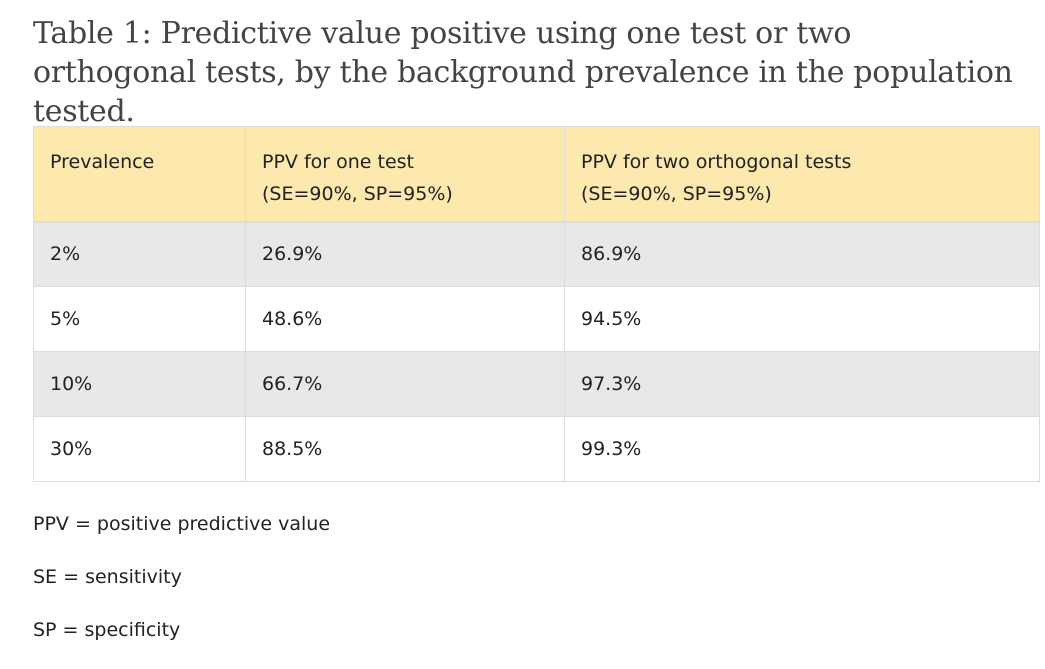 Image resolution: width=1045 pixels, height=669 pixels. Describe the element at coordinates (139, 319) in the screenshot. I see `cell-prevalence: 5%` at that location.